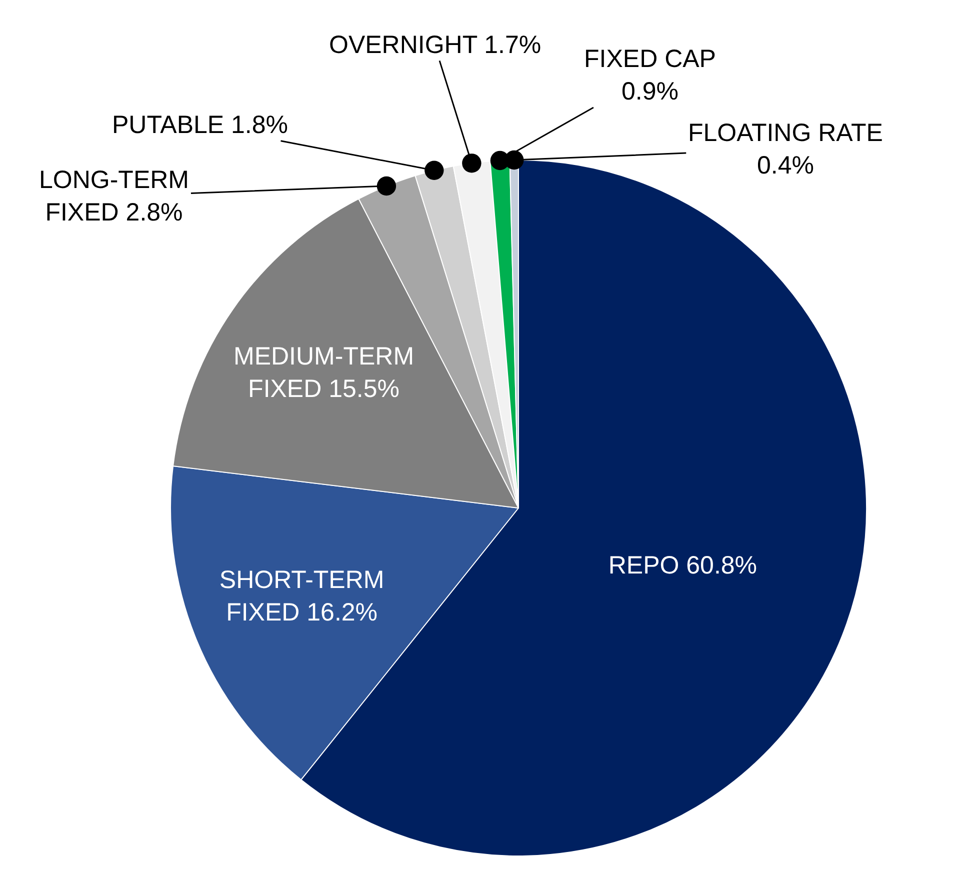 This screenshot has height=876, width=963. Describe the element at coordinates (114, 196) in the screenshot. I see `slice-label: LONG-TERM FIXED 2.8%` at that location.